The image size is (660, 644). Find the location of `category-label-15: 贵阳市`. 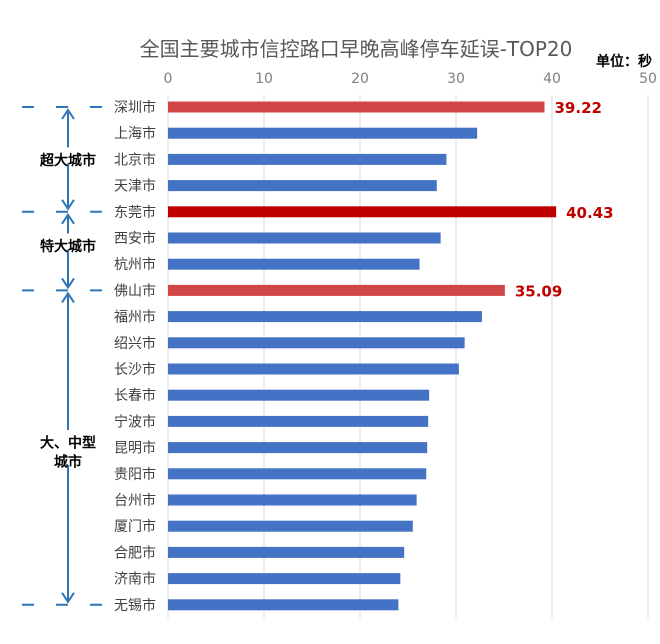

category-label-15: 贵阳市 is located at coordinates (135, 474).